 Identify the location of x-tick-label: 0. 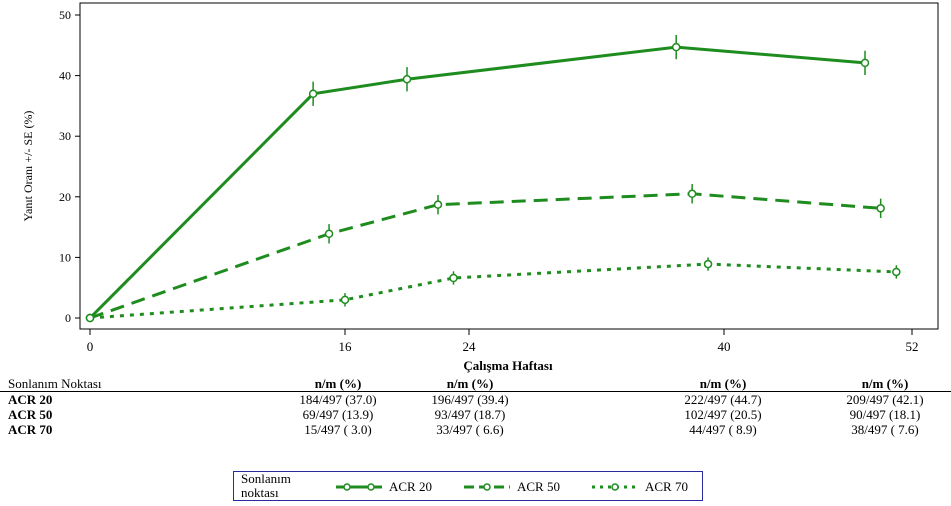
(90, 346).